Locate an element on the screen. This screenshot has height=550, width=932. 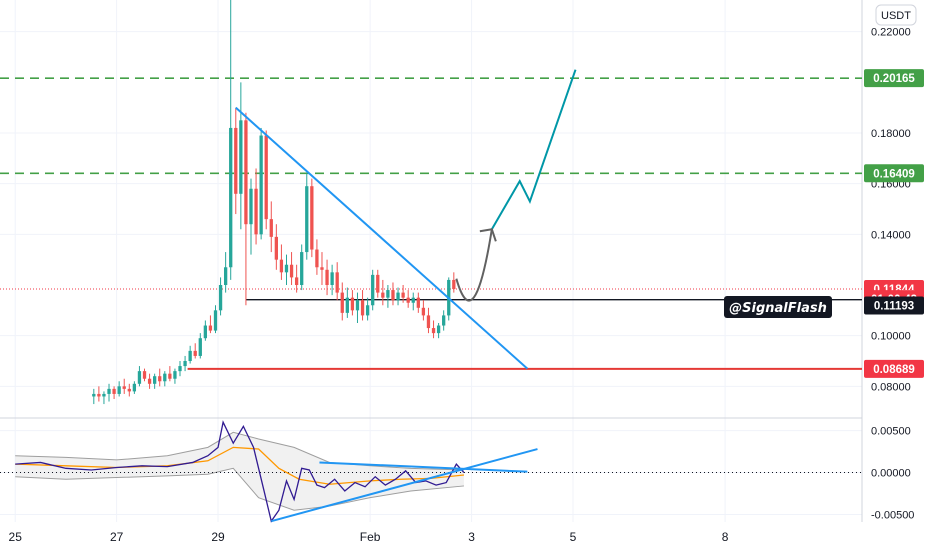
price-tick-label: 0.14000 is located at coordinates (891, 235).